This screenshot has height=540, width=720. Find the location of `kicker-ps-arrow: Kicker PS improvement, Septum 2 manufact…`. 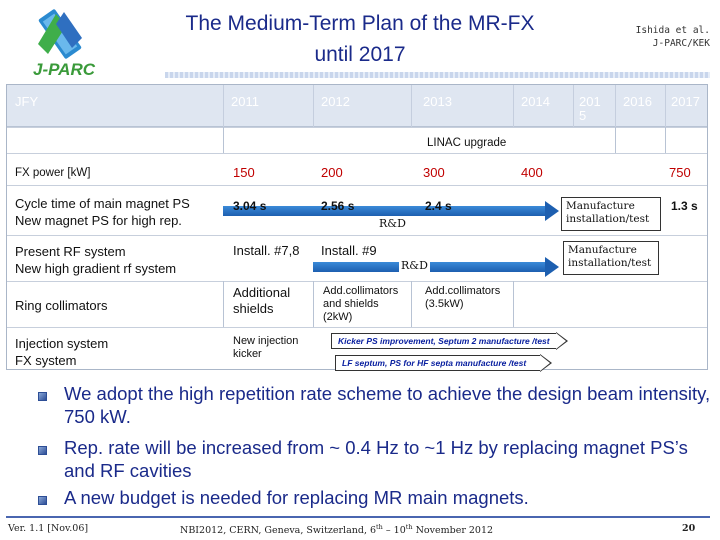

kicker-ps-arrow: Kicker PS improvement, Septum 2 manufact… is located at coordinates (444, 341).